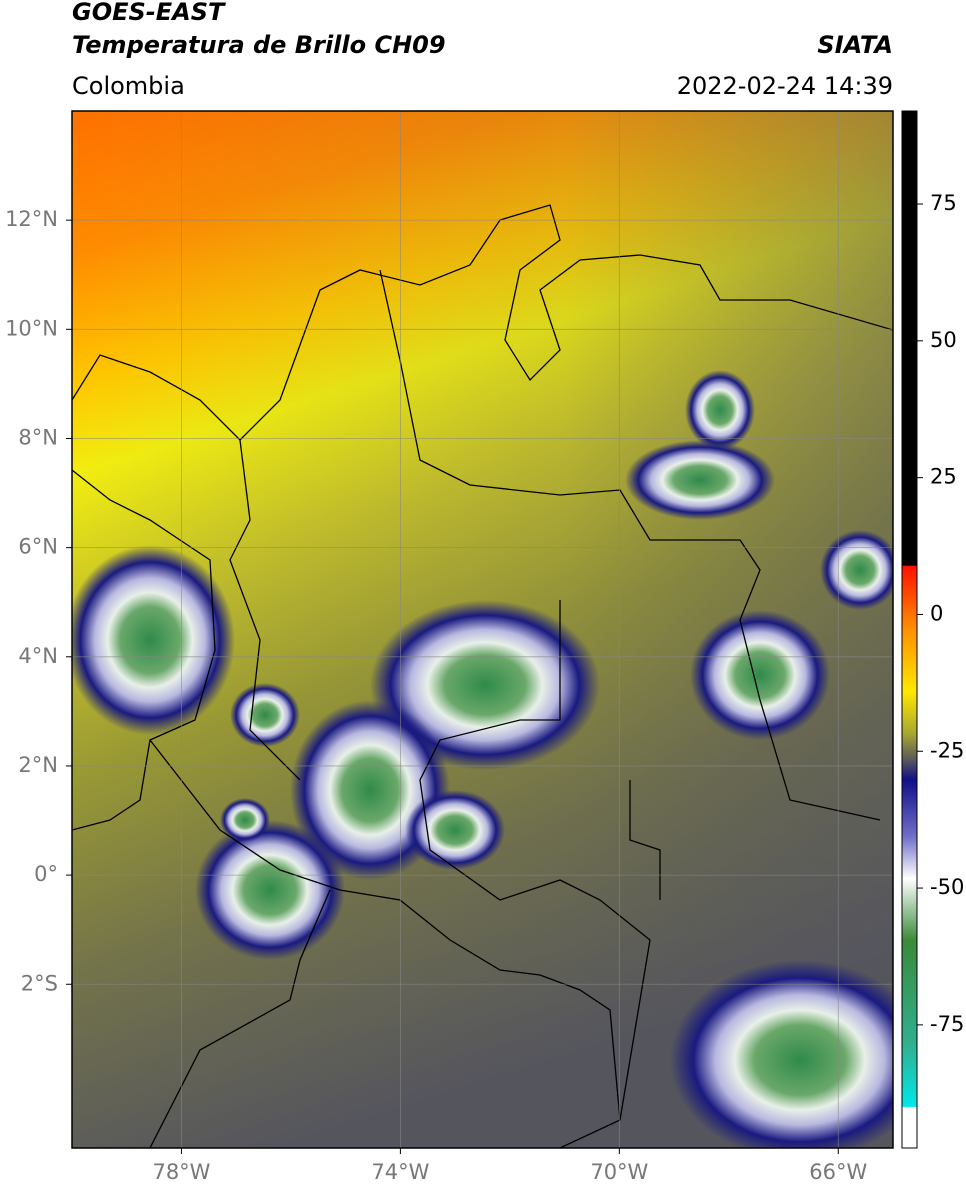  Describe the element at coordinates (909, 629) in the screenshot. I see `colorbar` at that location.